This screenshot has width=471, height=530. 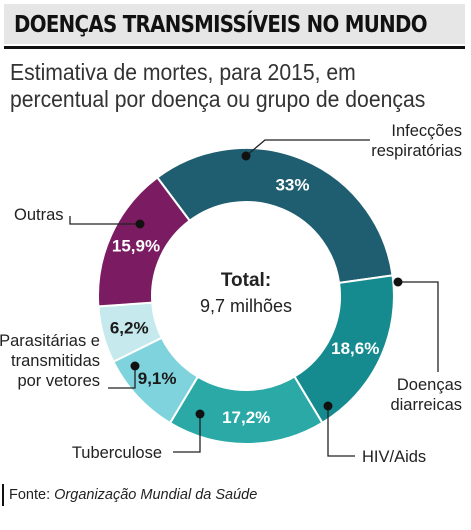 I want to click on callout-label-5-line-2: transmitidas, so click(x=55, y=361).